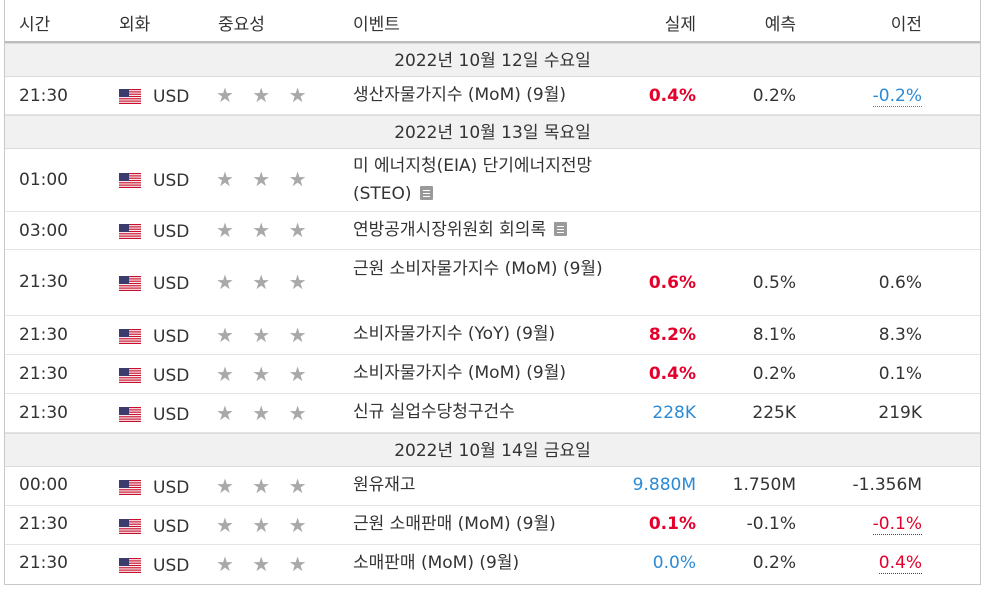 The height and width of the screenshot is (595, 989). I want to click on date-row: 2022년 10월 12일 수요일, so click(492, 60).